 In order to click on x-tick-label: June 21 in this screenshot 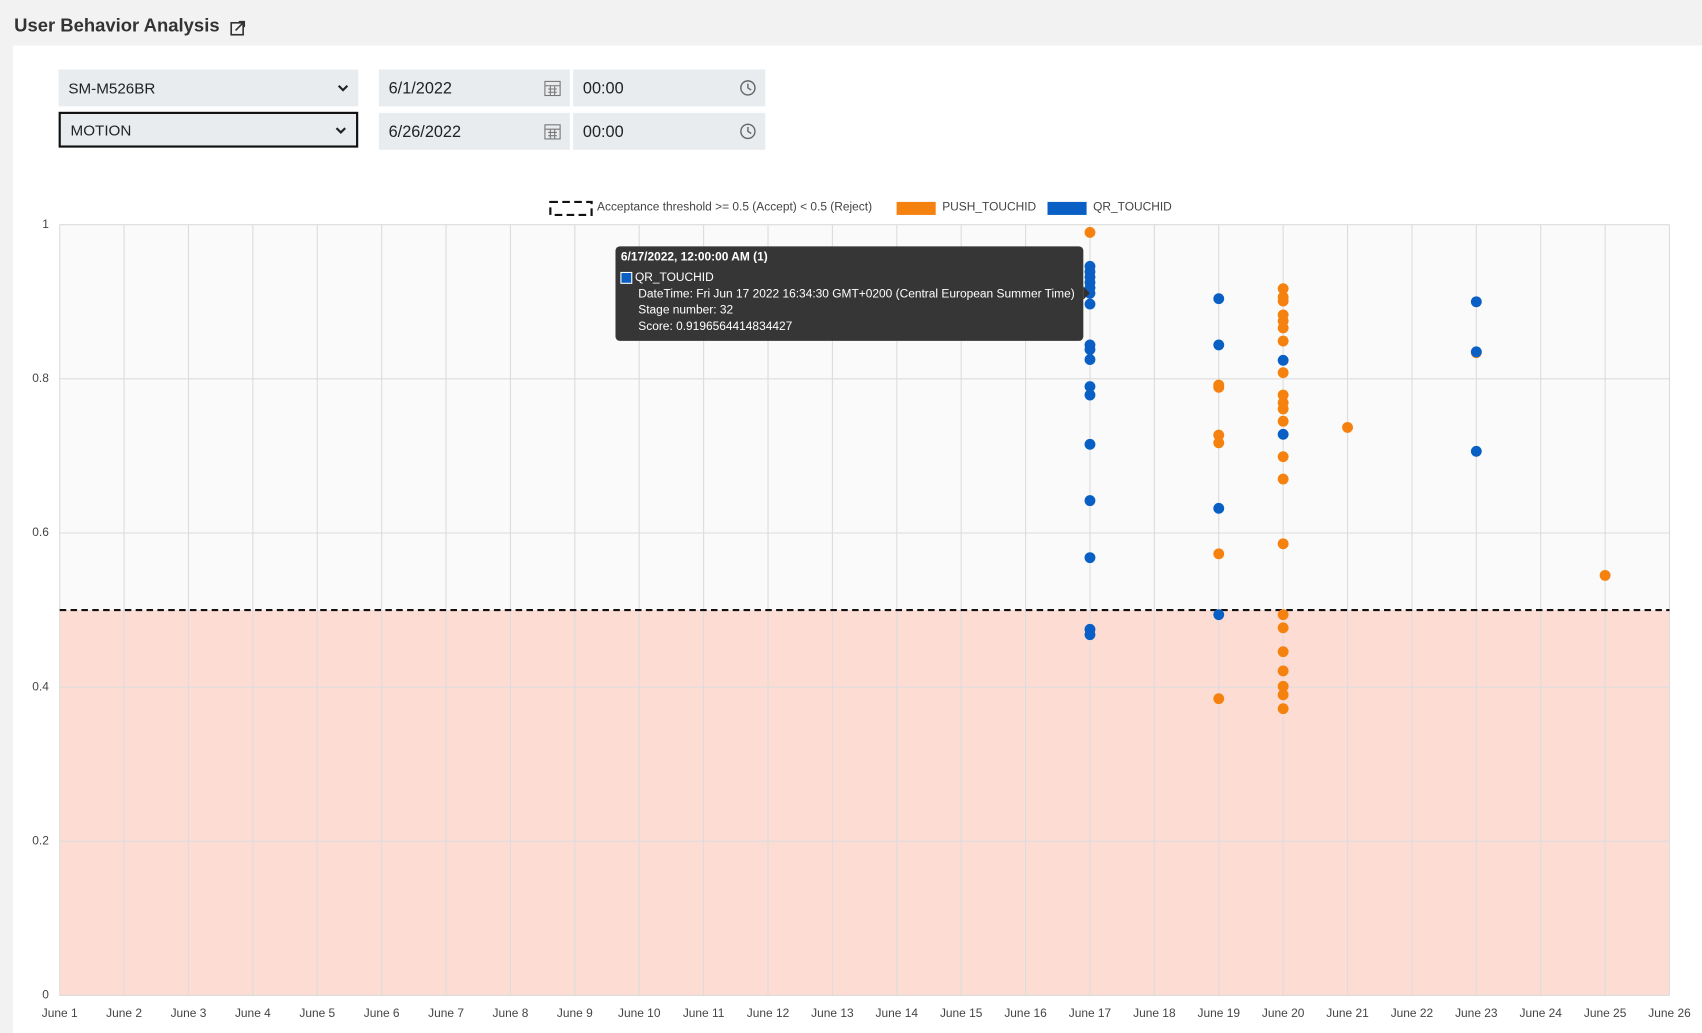, I will do `click(1347, 1013)`.